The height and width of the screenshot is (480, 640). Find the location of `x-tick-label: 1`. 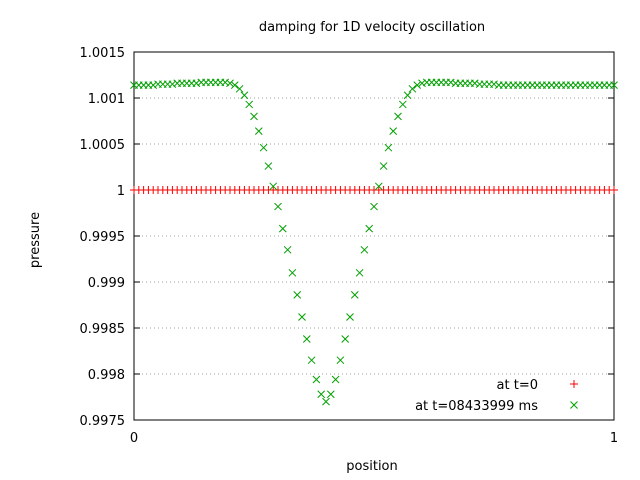

x-tick-label: 1 is located at coordinates (614, 438).